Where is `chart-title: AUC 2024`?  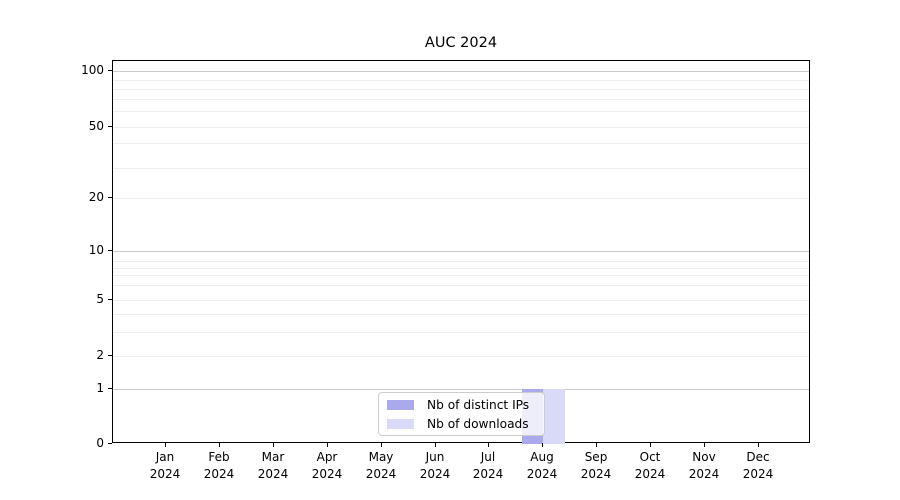 chart-title: AUC 2024 is located at coordinates (461, 43).